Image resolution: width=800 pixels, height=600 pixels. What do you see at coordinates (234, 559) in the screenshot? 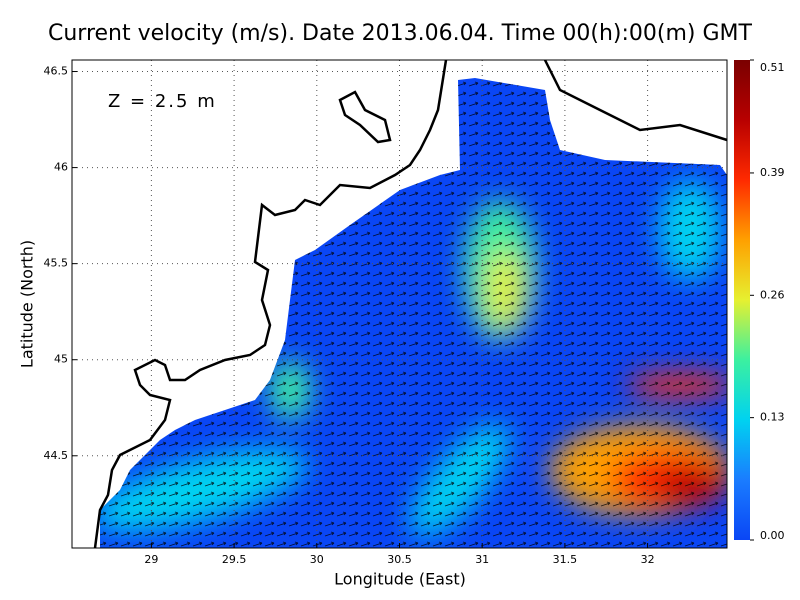
I see `x-tick-label: 29.5` at bounding box center [234, 559].